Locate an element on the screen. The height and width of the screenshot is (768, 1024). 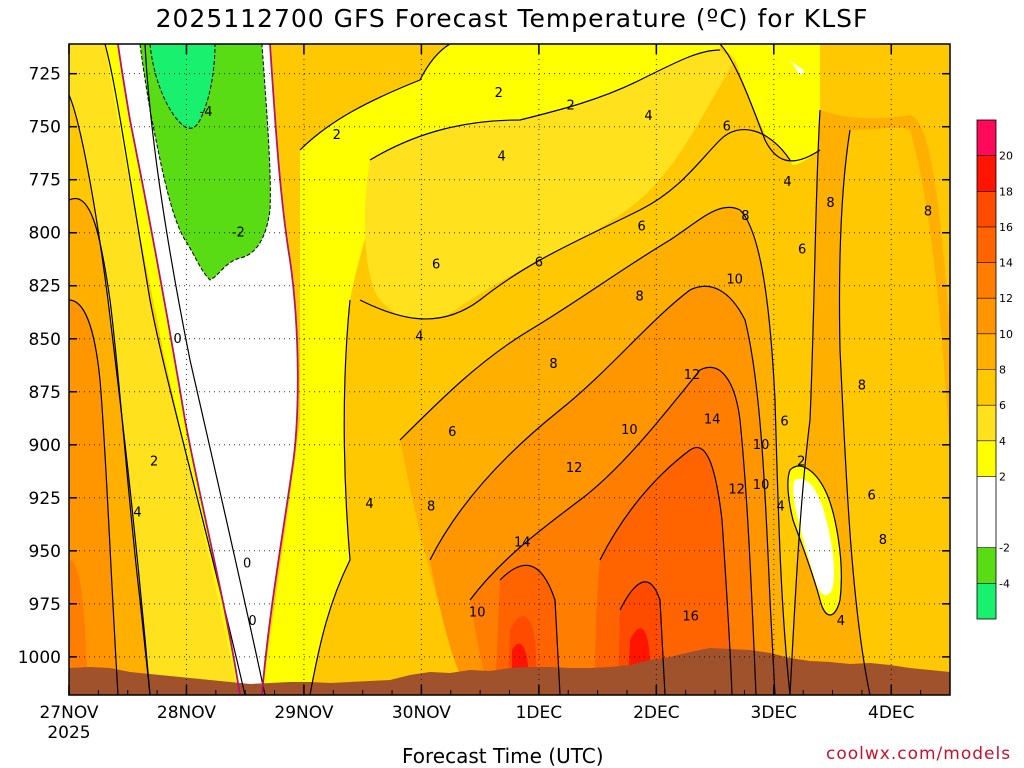
field-left-yellow is located at coordinates (157, 369).